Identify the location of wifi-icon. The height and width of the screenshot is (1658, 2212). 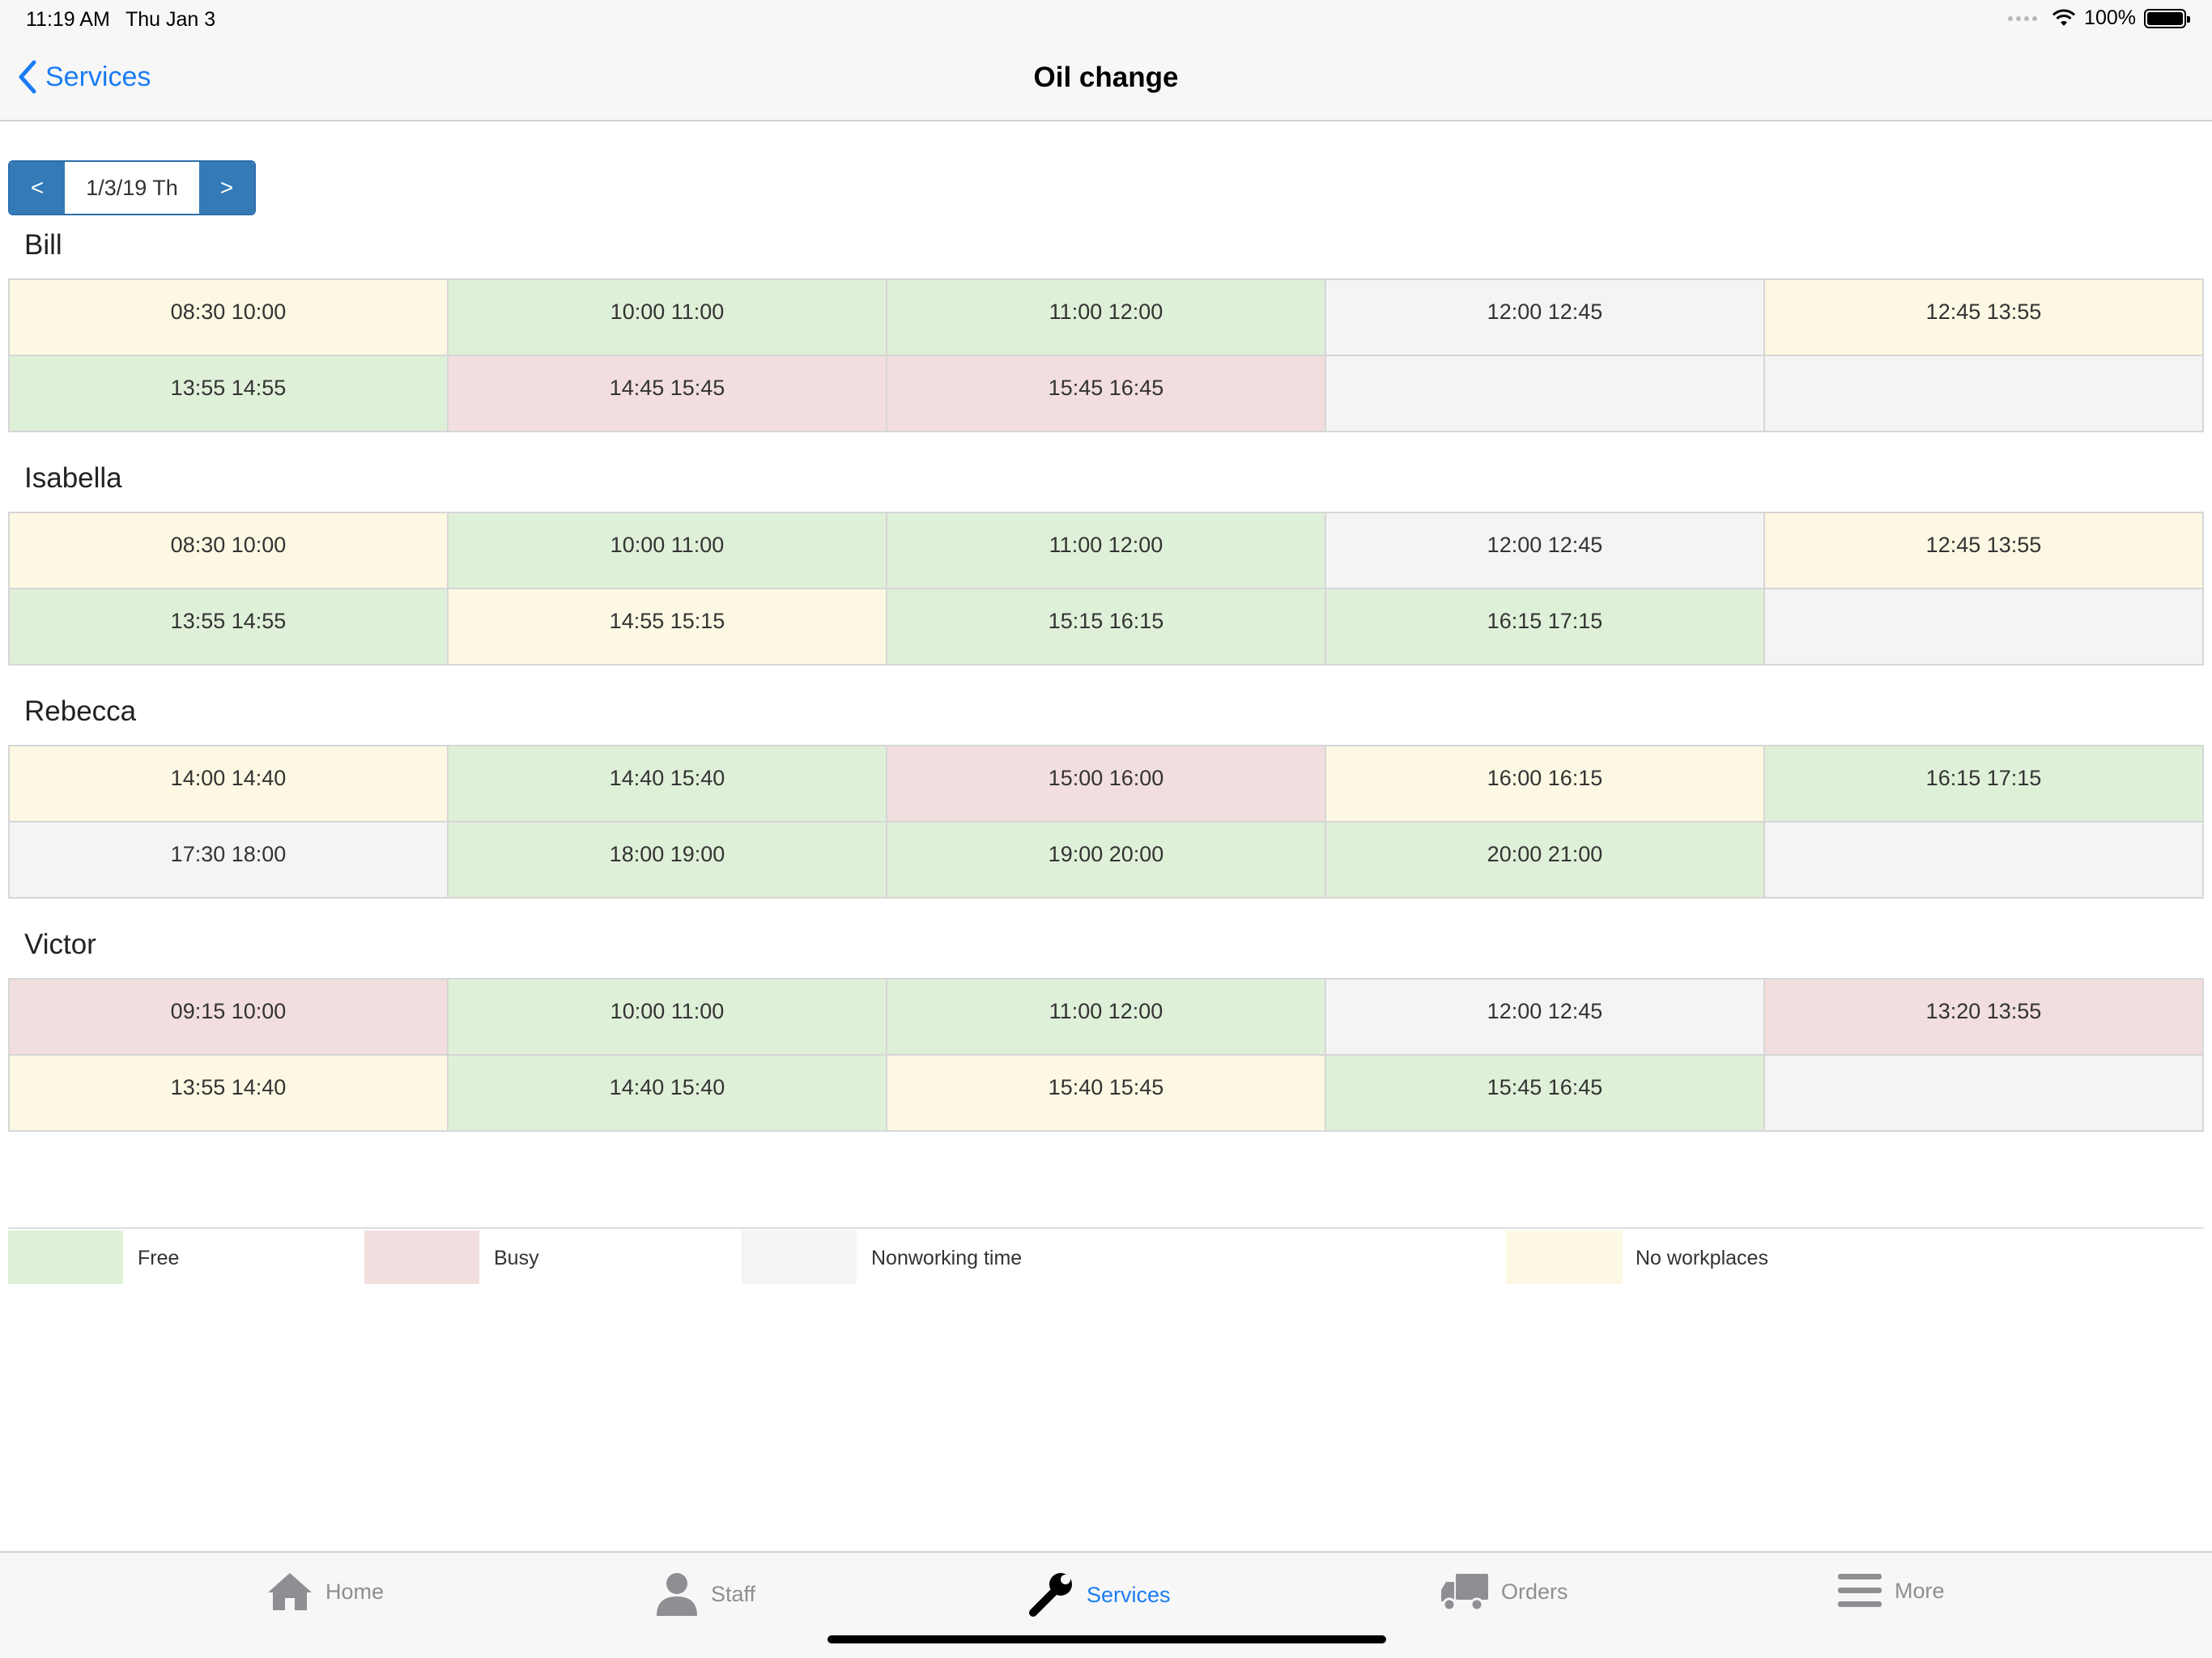
(2064, 17).